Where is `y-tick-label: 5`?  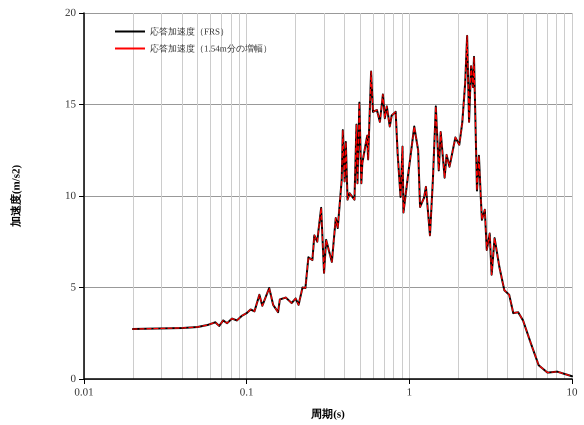
y-tick-label: 5 is located at coordinates (73, 288).